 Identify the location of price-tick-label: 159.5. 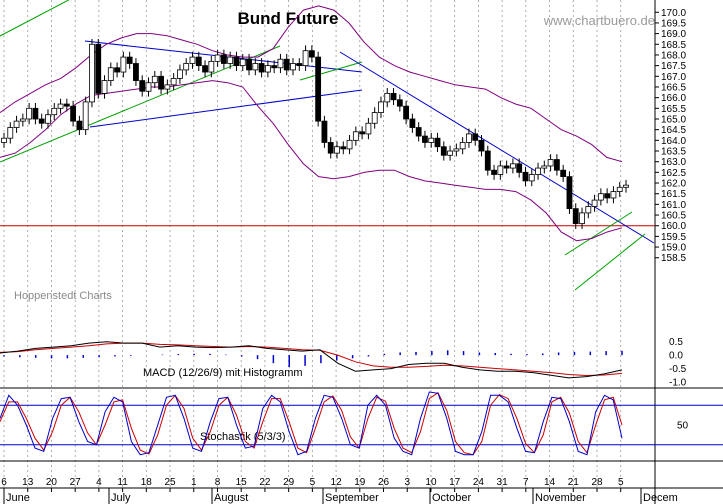
(673, 237).